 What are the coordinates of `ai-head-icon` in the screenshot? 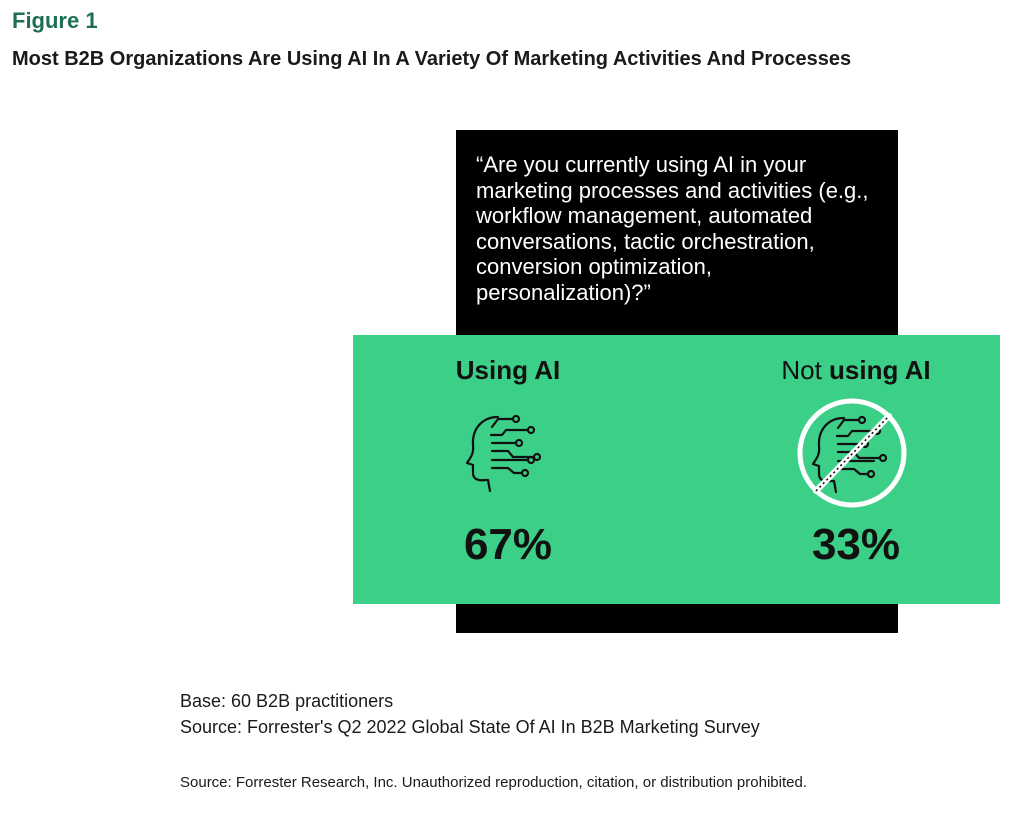 It's located at (503, 453).